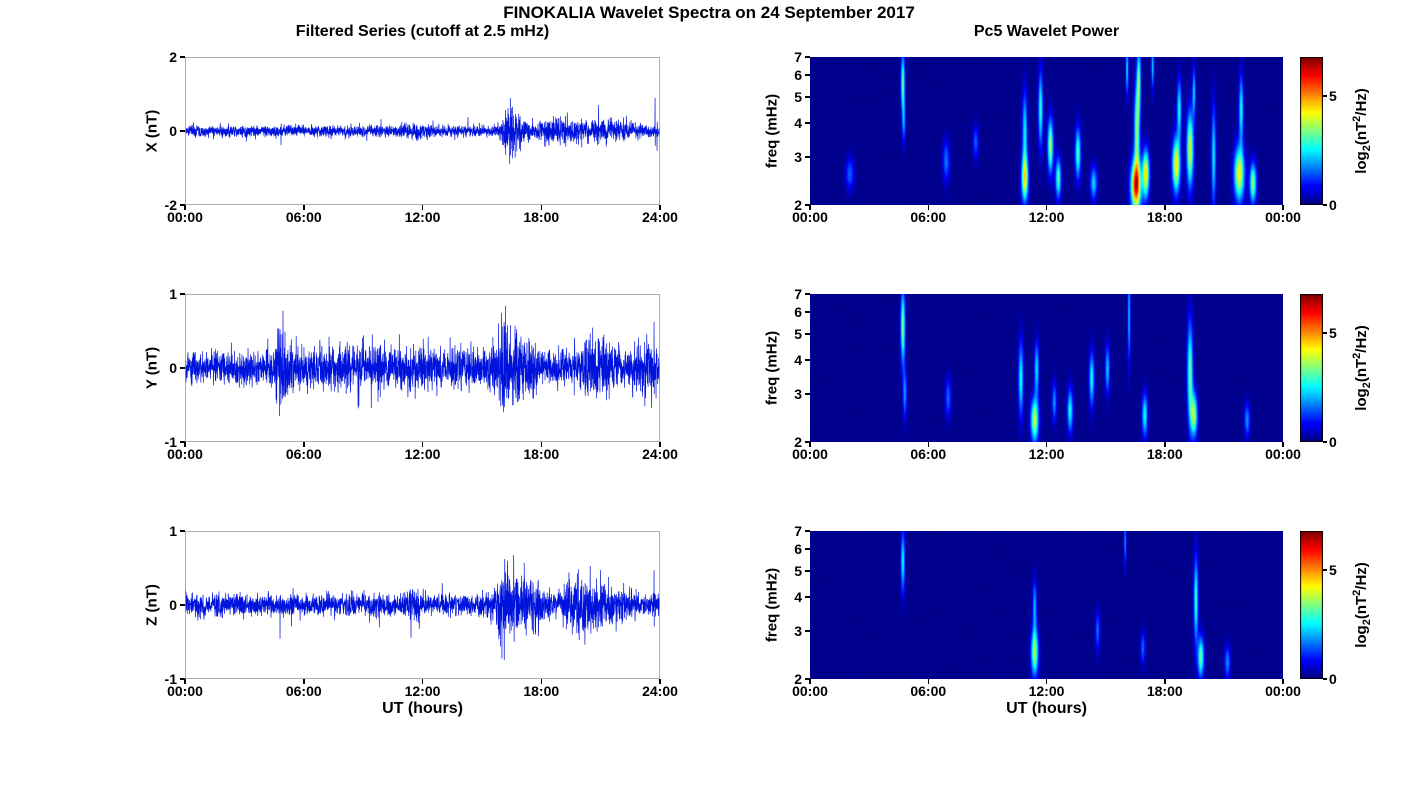  Describe the element at coordinates (1362, 131) in the screenshot. I see `colorbar-x-label: log2(nT2/Hz)` at that location.